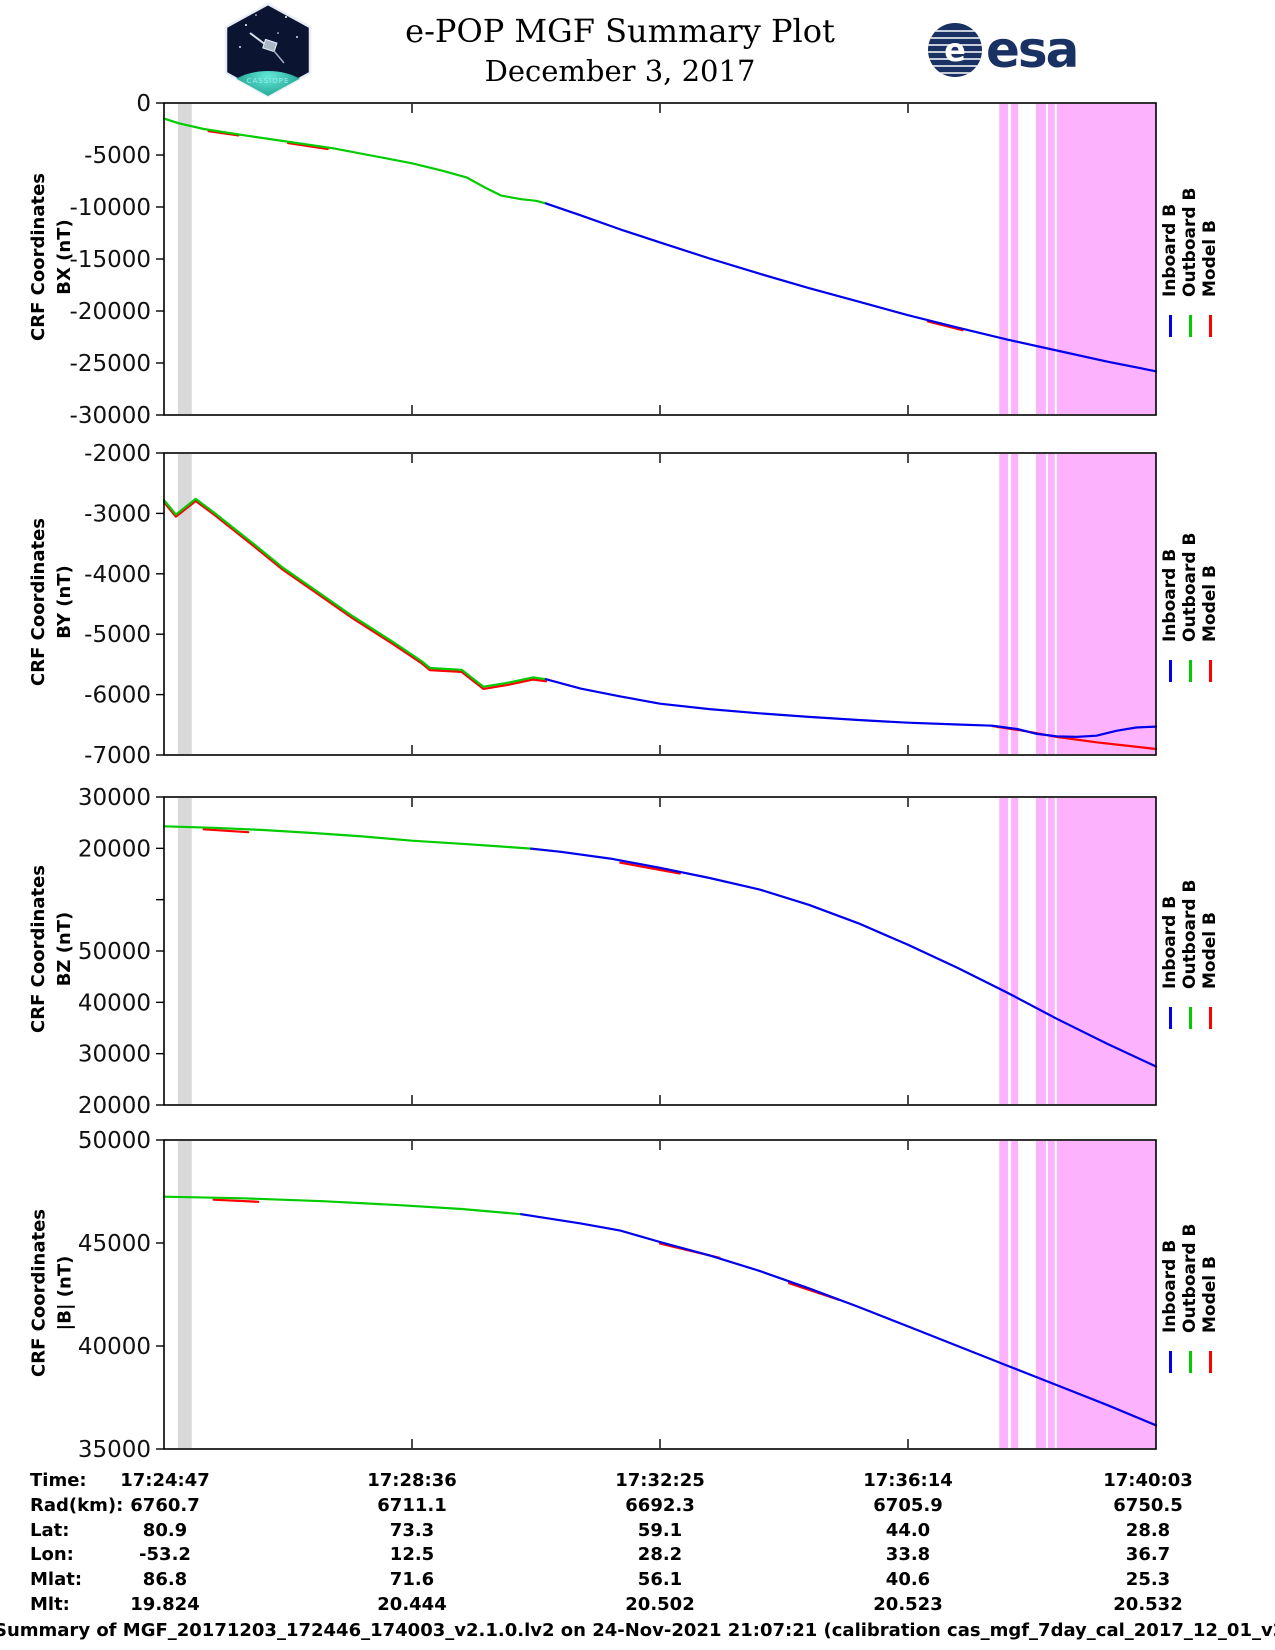 The width and height of the screenshot is (1275, 1650). What do you see at coordinates (165, 1505) in the screenshot?
I see `table-cell: 6760.7` at bounding box center [165, 1505].